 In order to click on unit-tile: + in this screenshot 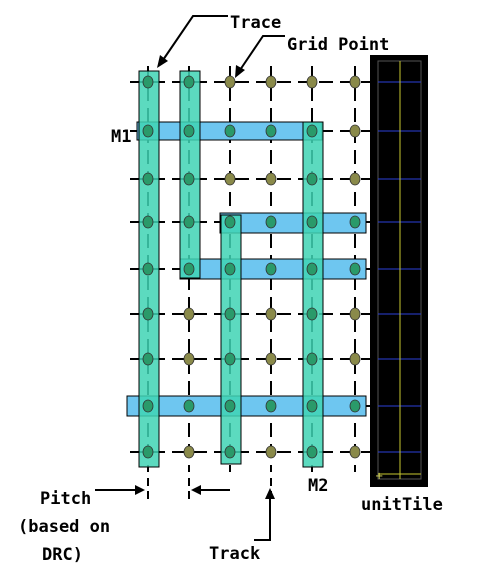, I will do `click(399, 271)`.